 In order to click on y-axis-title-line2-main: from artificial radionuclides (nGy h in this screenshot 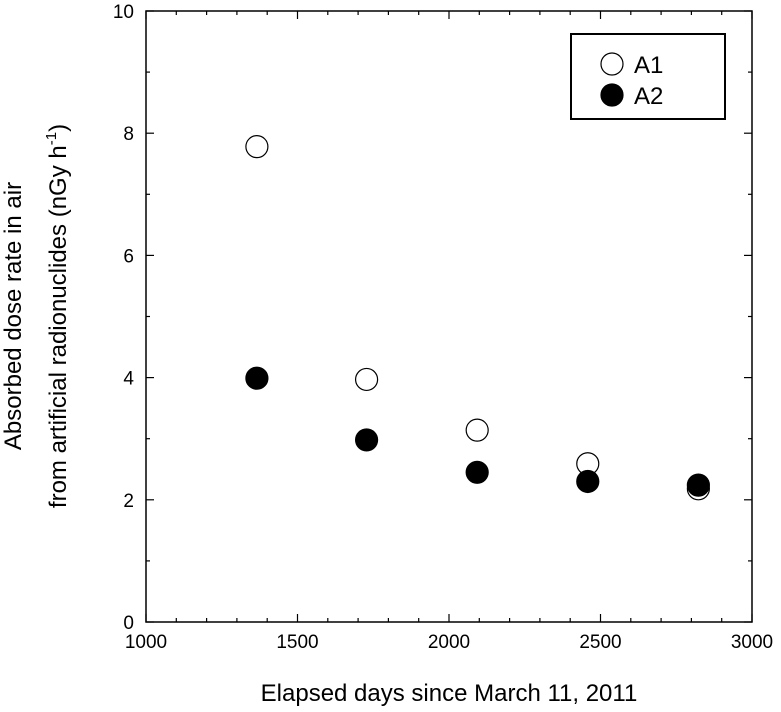, I will do `click(58, 326)`.